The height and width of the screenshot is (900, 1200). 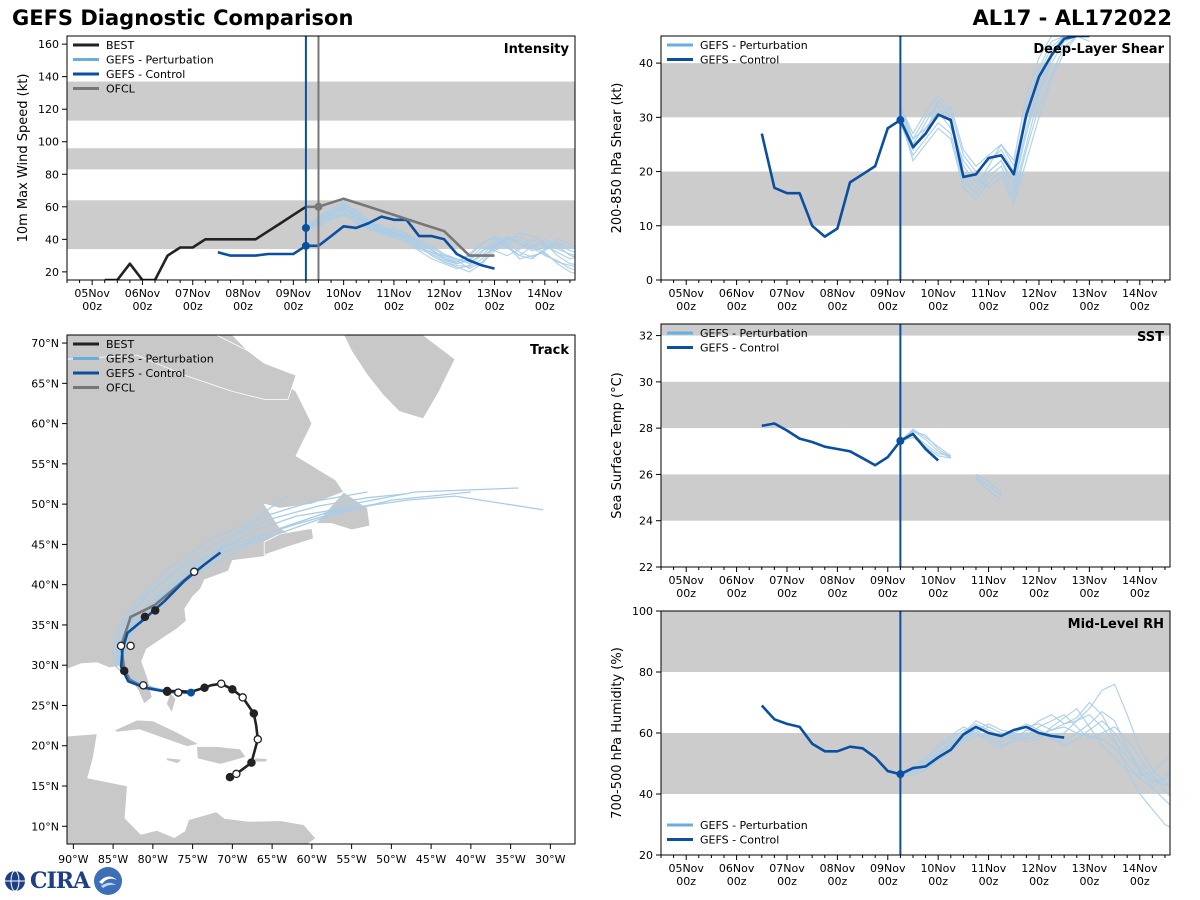 What do you see at coordinates (617, 158) in the screenshot?
I see `shear-ylabel: 200-850 hPa Shear (kt)` at bounding box center [617, 158].